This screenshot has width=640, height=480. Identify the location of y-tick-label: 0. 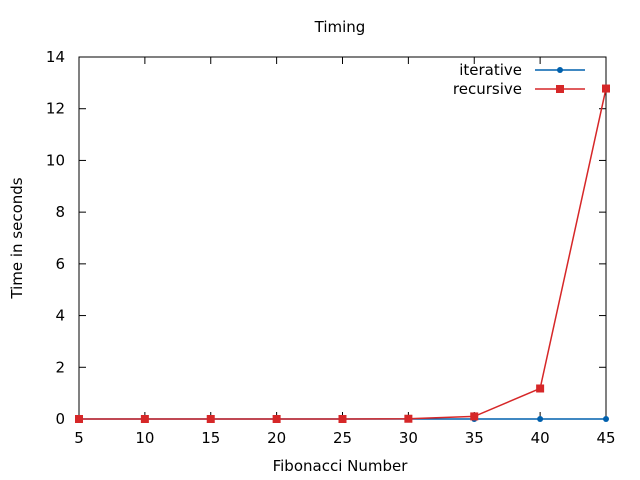
(60, 419).